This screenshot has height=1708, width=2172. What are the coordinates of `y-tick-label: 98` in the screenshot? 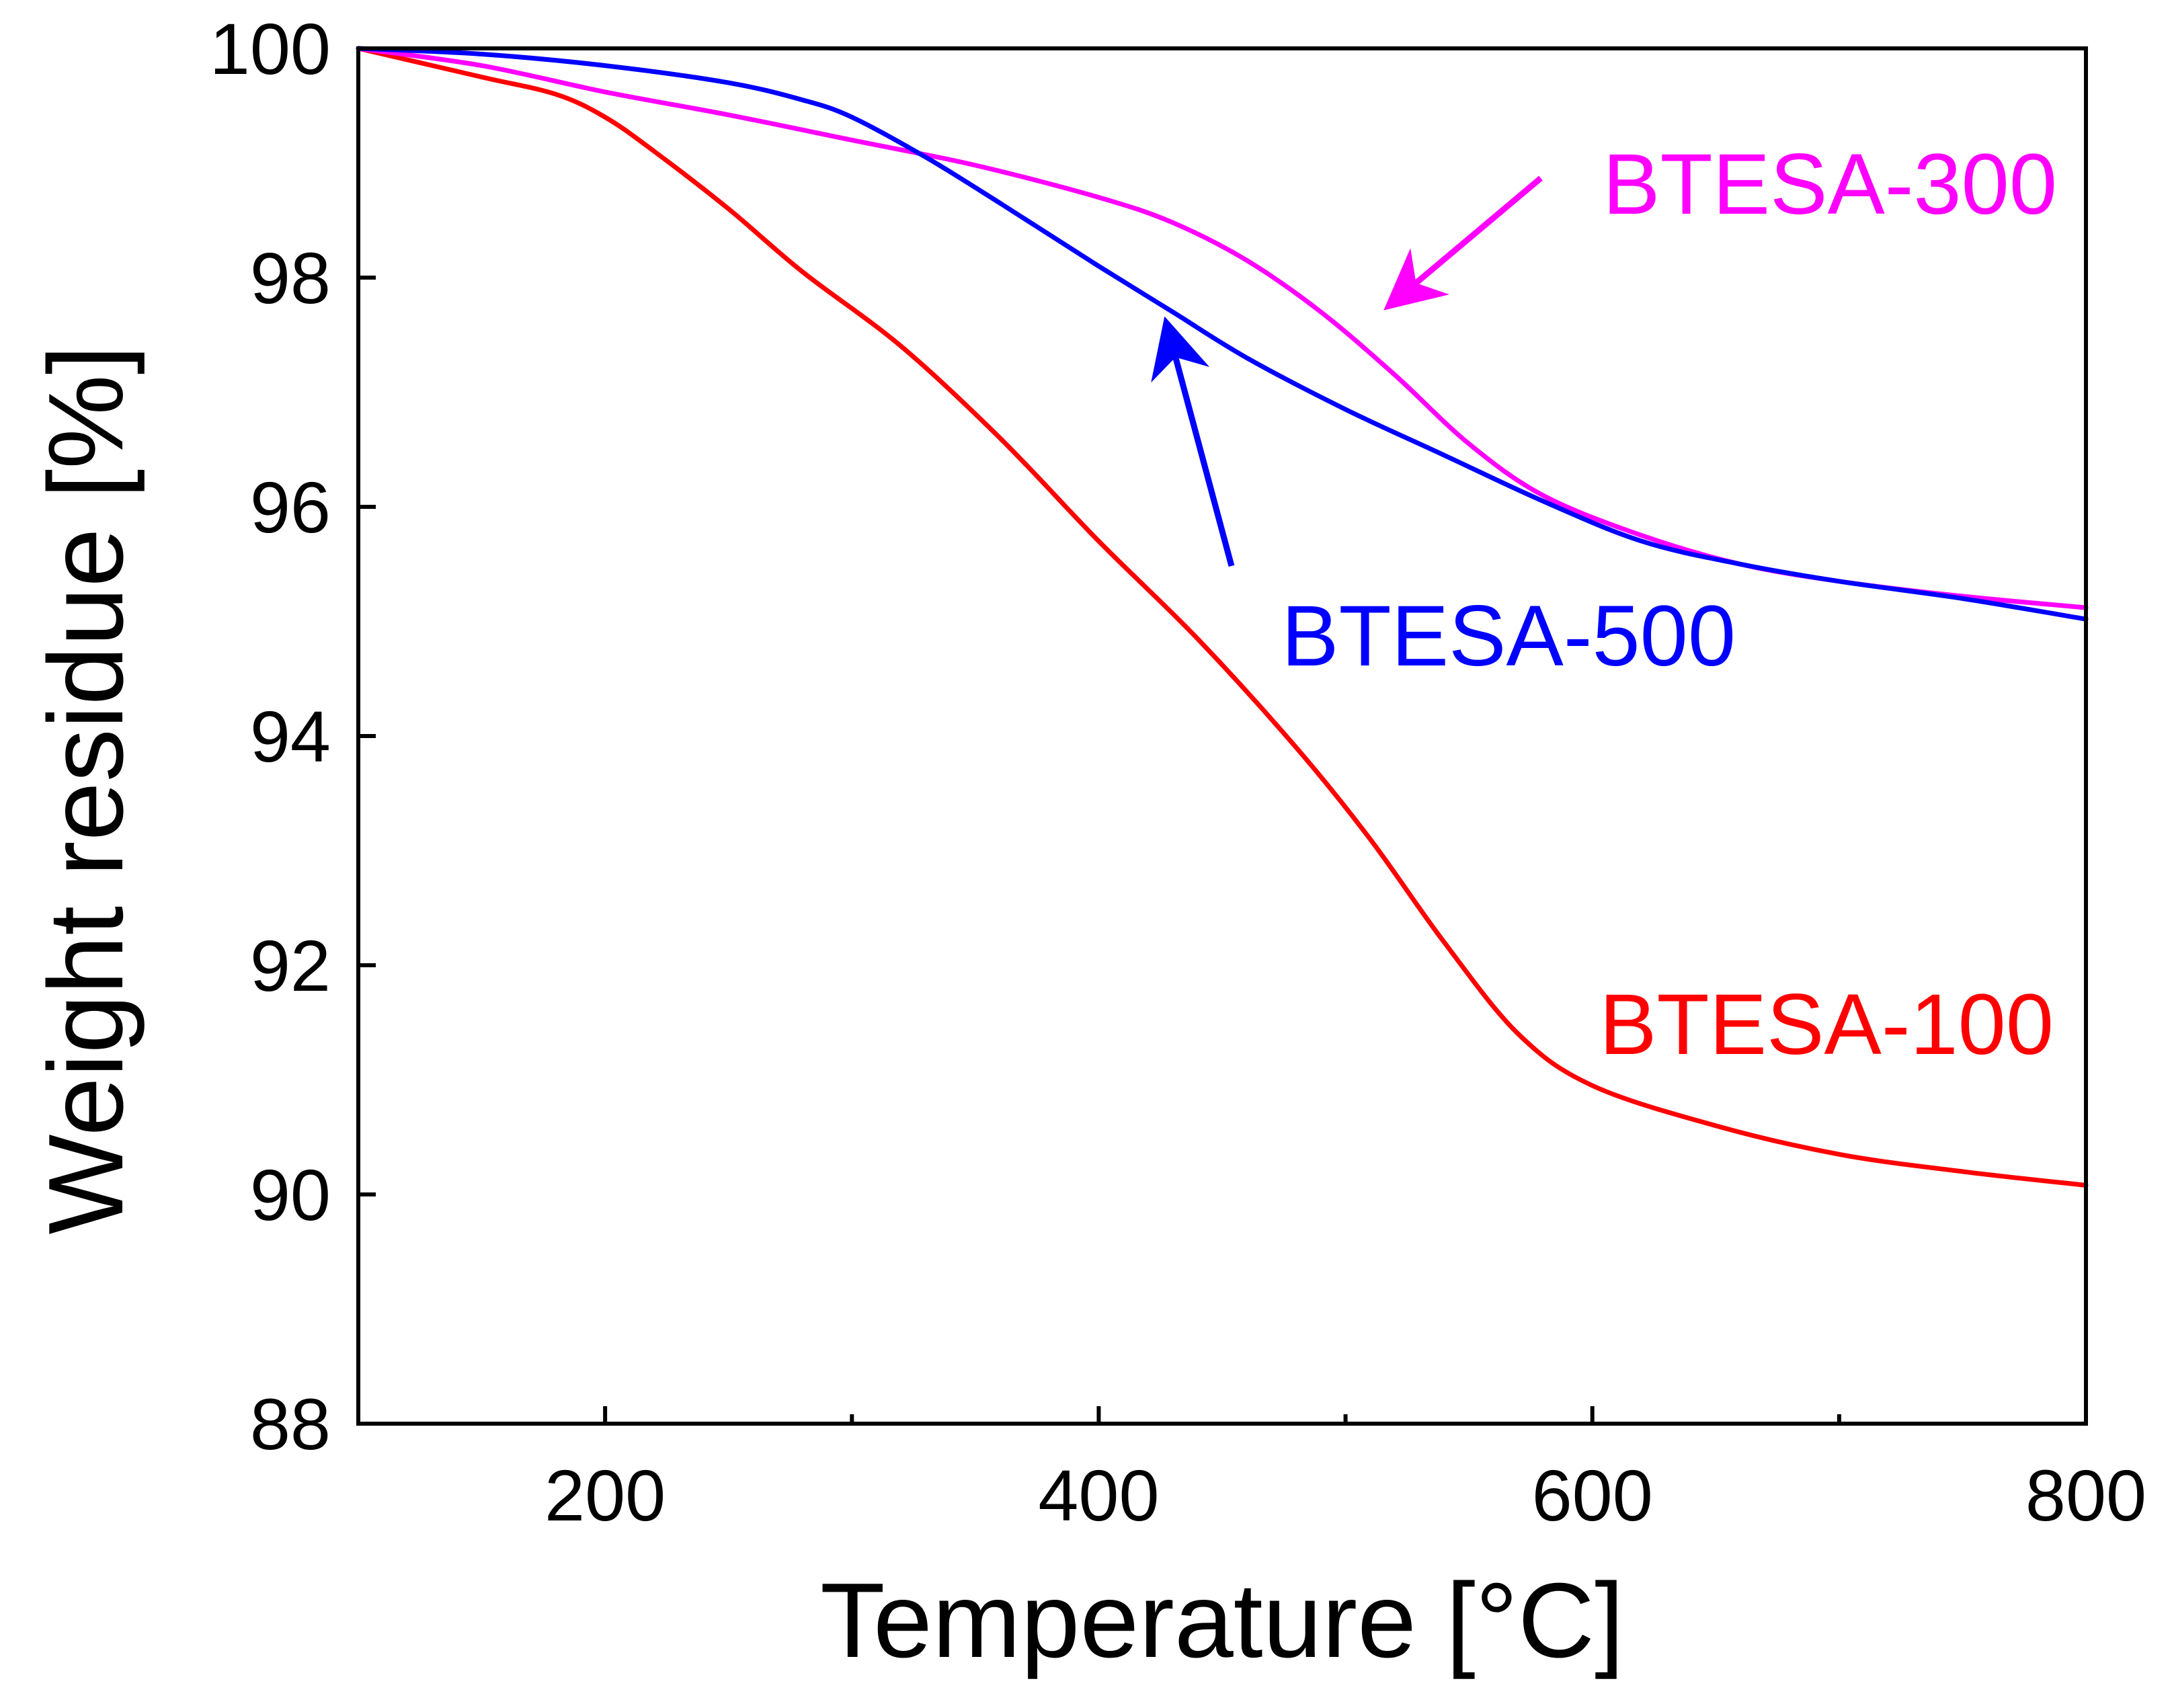 It's located at (290, 278).